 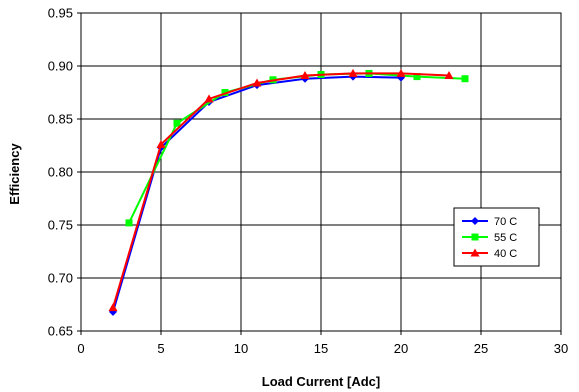 What do you see at coordinates (60, 331) in the screenshot?
I see `y-tick-label: 0.65` at bounding box center [60, 331].